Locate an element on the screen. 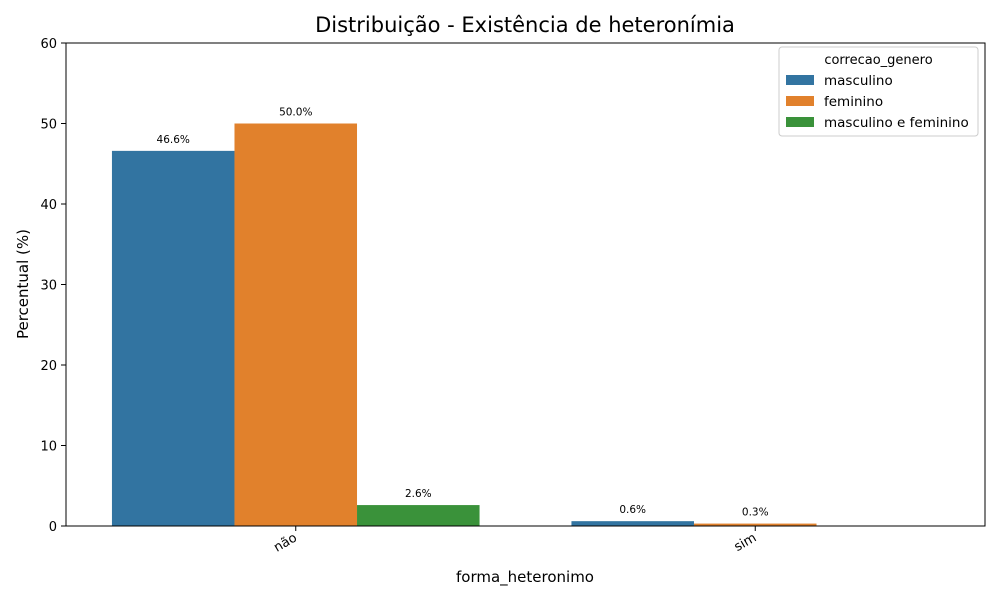 This screenshot has width=1000, height=600. x-tick-label-1: sim is located at coordinates (745, 542).